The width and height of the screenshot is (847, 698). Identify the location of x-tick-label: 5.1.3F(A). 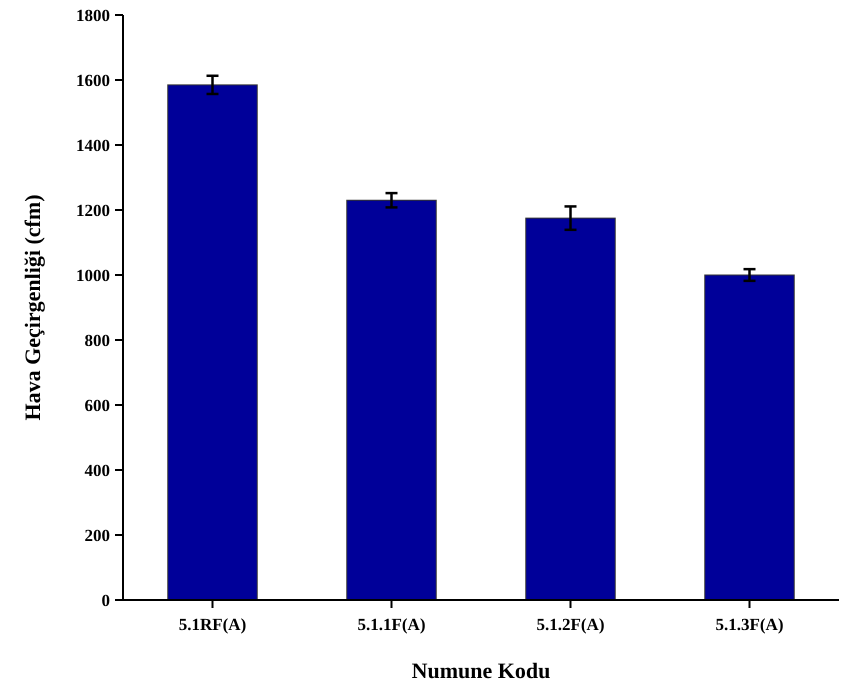
(750, 624).